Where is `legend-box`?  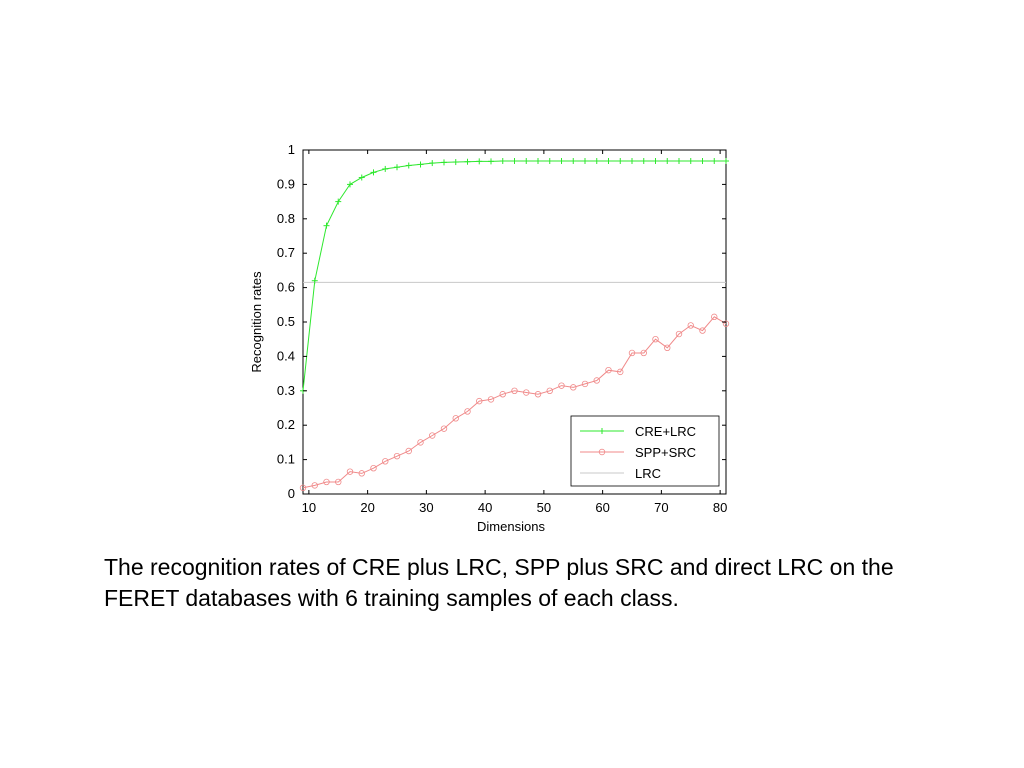
legend-box is located at coordinates (645, 451).